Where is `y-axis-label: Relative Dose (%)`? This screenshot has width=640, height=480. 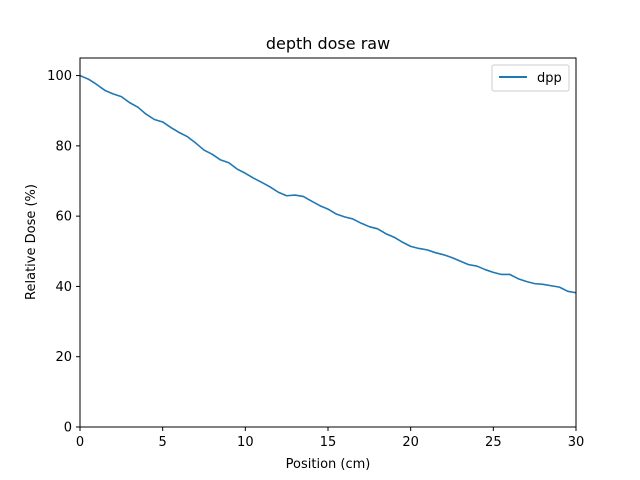
y-axis-label: Relative Dose (%) is located at coordinates (31, 242).